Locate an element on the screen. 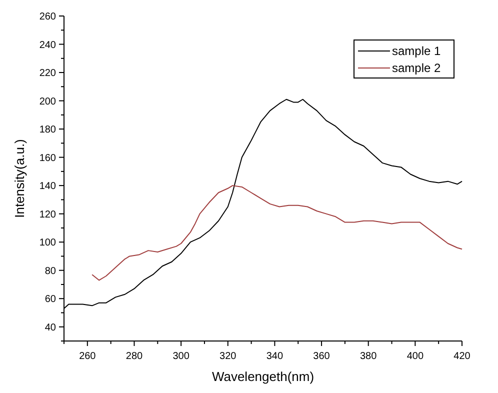 This screenshot has height=393, width=498. legend-label: sample 1 is located at coordinates (417, 51).